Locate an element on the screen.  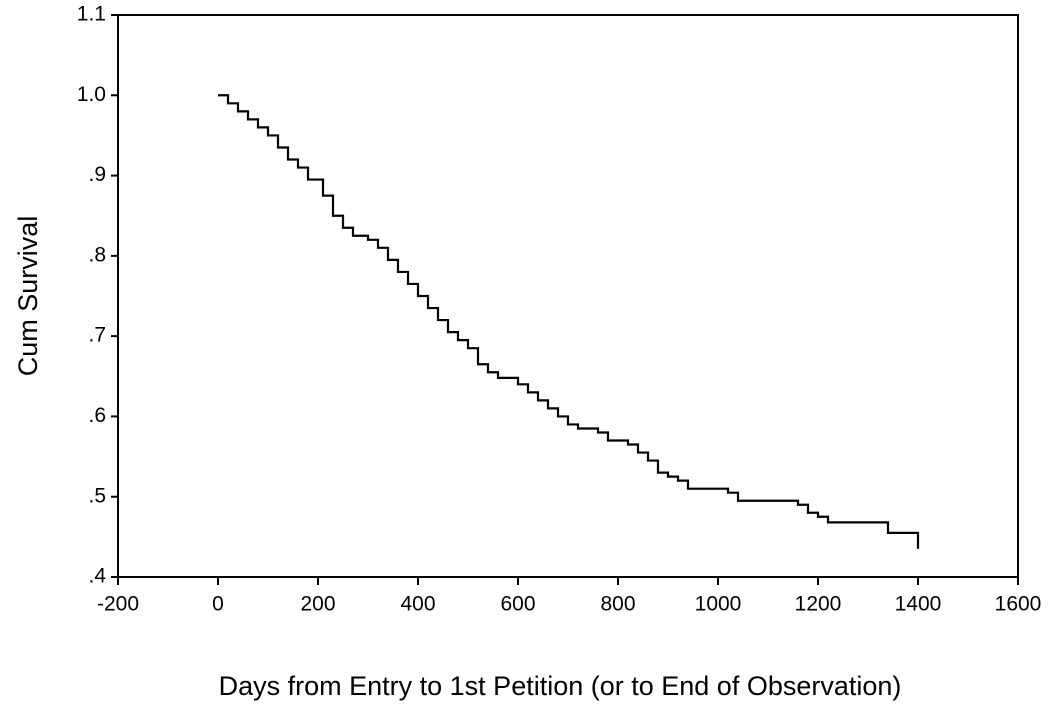
y-tick-label: .8 is located at coordinates (97, 254).